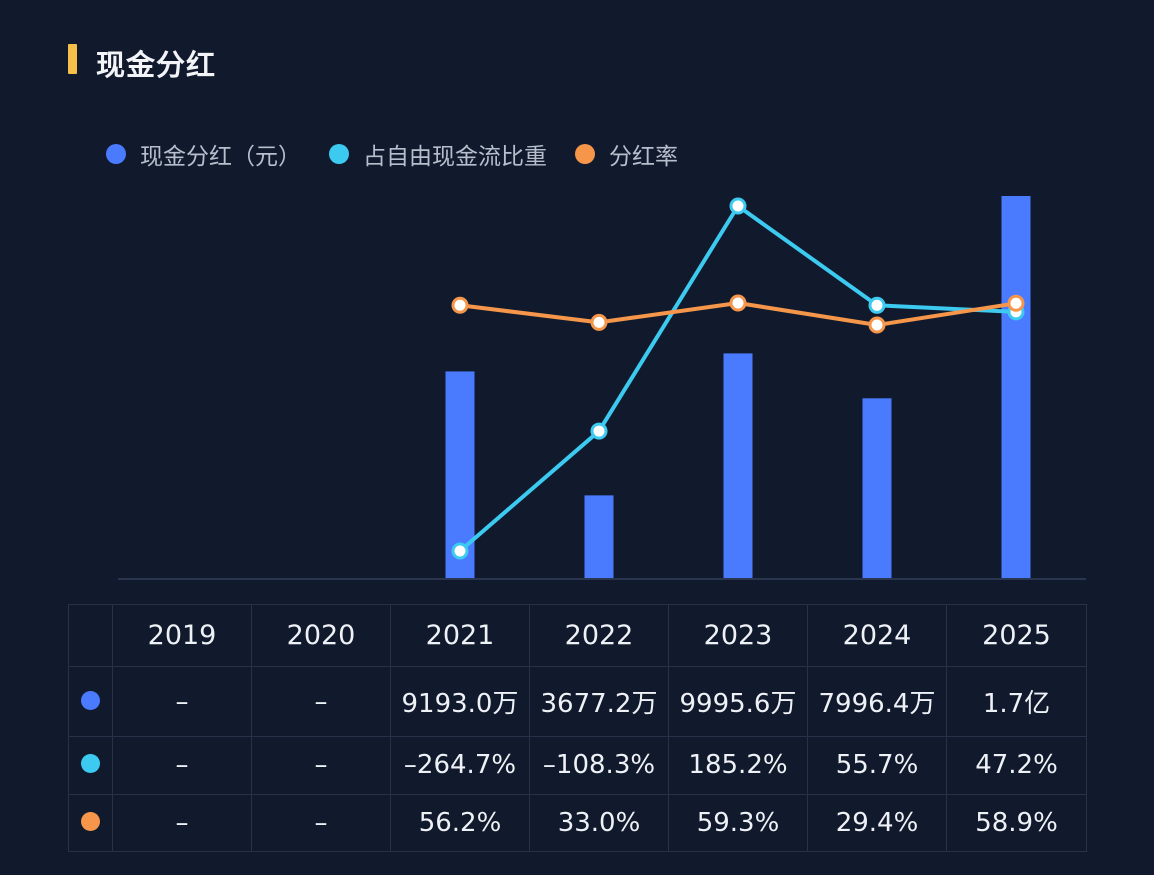 The height and width of the screenshot is (875, 1154). I want to click on chart-legend: 现金分红（元） 占自由现金流比重 分红率, so click(406, 154).